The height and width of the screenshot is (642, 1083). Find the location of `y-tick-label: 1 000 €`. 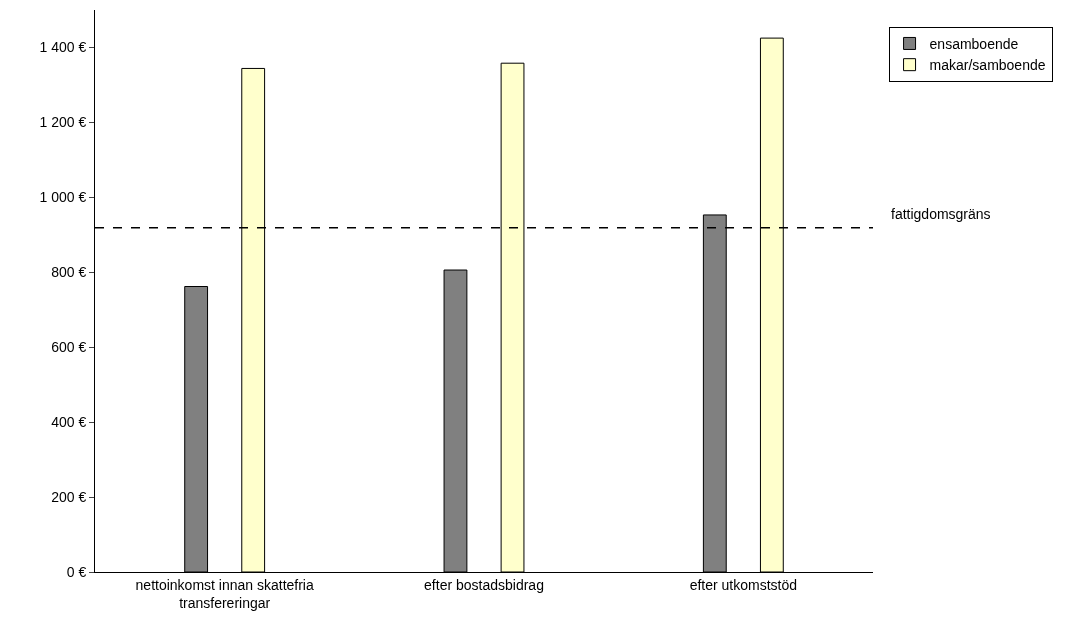

y-tick-label: 1 000 € is located at coordinates (63, 197).